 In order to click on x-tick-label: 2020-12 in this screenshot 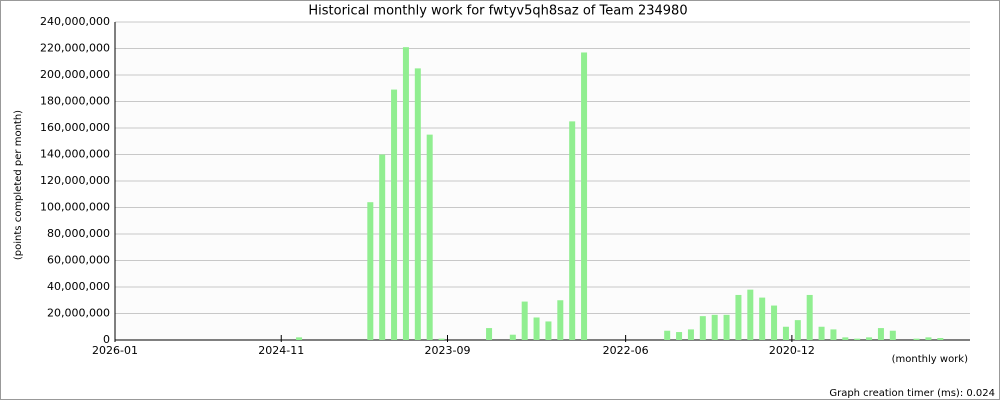, I will do `click(792, 350)`.